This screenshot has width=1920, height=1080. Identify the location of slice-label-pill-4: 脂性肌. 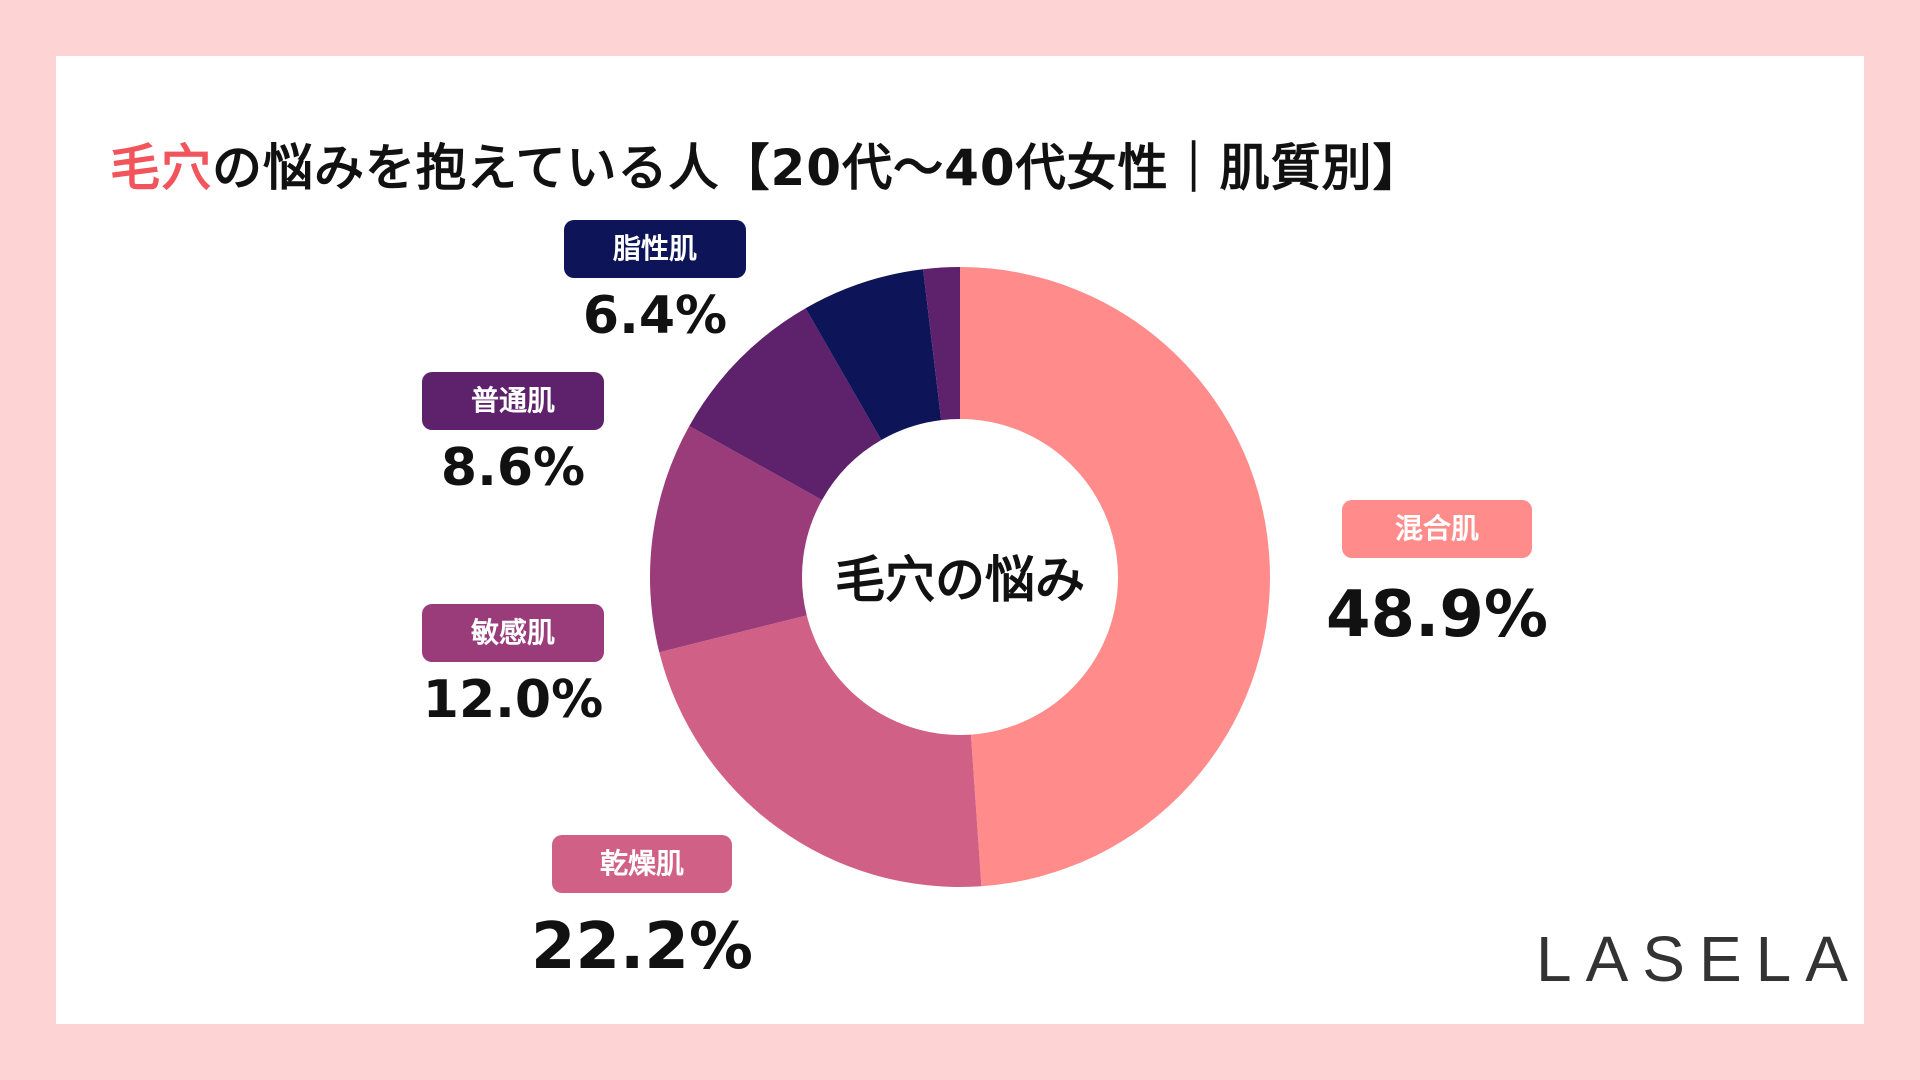
(655, 249).